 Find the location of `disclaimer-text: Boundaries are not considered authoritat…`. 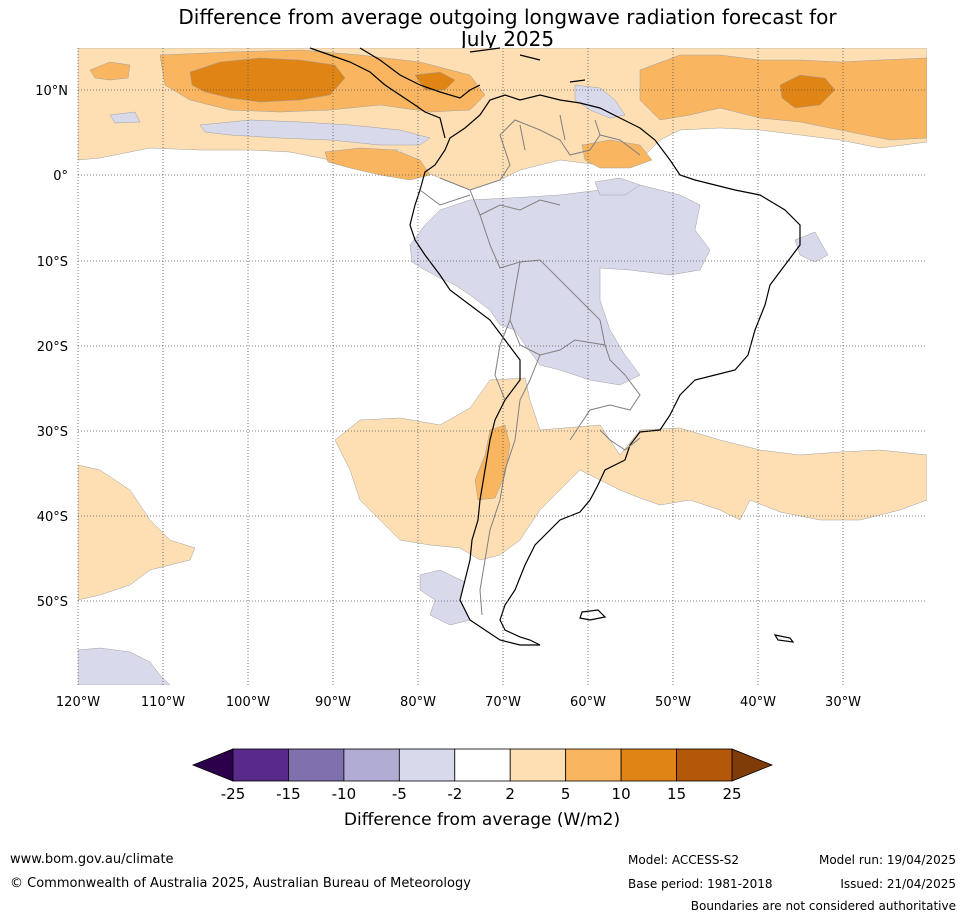

disclaimer-text: Boundaries are not considered authoritat… is located at coordinates (823, 906).